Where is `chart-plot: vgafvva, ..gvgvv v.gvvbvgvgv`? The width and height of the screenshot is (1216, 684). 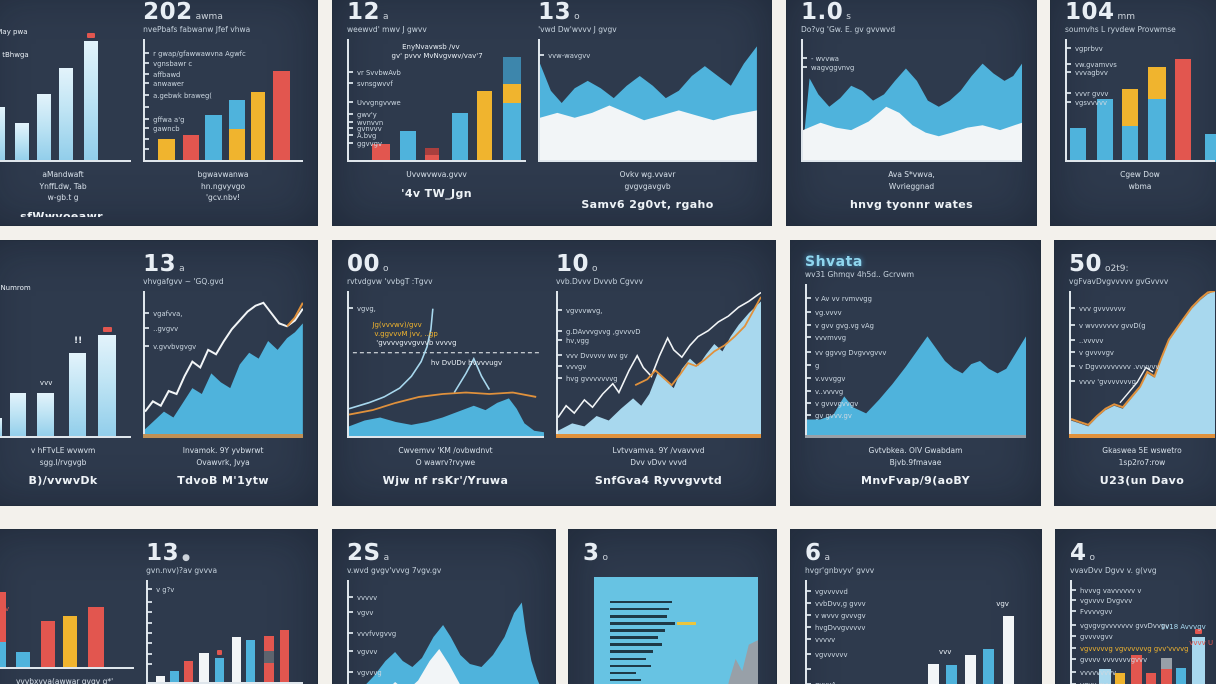 chart-plot: vgafvva, ..gvgvv v.gvvbvgvgv is located at coordinates (223, 364).